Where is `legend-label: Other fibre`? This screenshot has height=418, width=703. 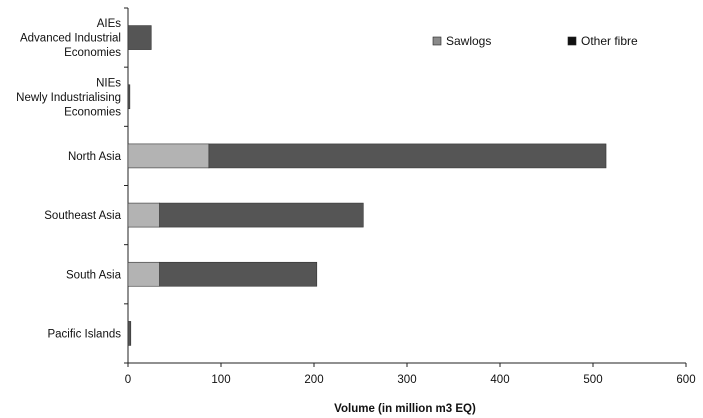 legend-label: Other fibre is located at coordinates (609, 41).